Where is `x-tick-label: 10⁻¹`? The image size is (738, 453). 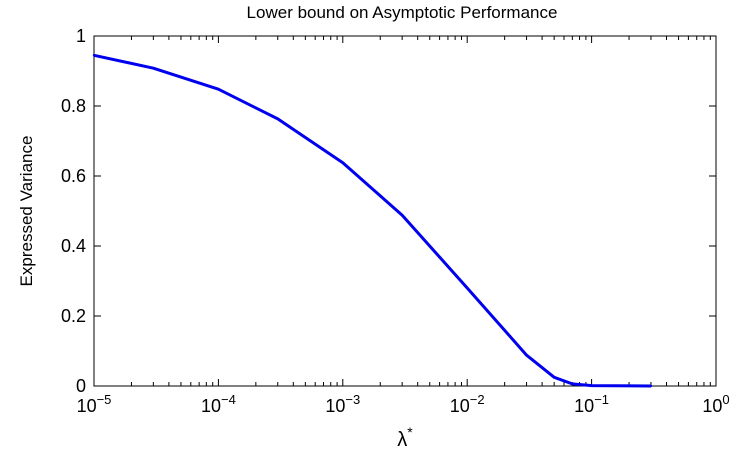 x-tick-label: 10⁻¹ is located at coordinates (591, 404).